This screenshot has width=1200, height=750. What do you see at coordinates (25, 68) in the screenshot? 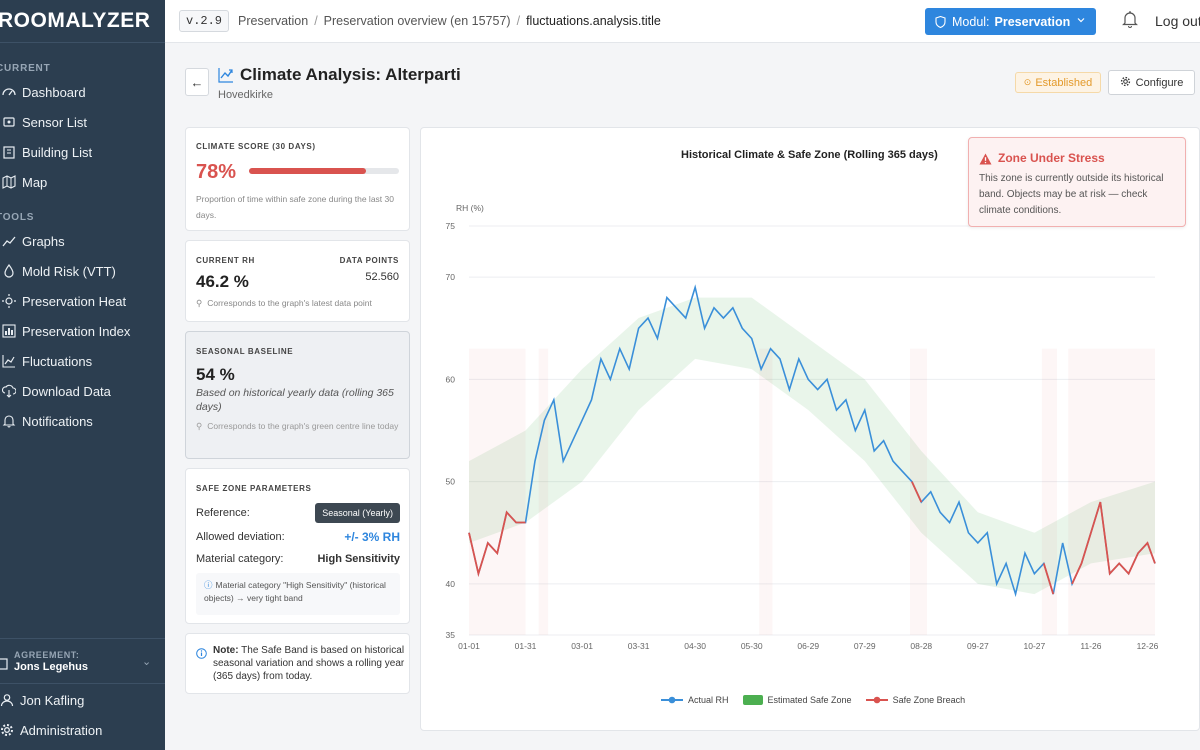
I see `sidebar-section-current: CURRENT` at bounding box center [25, 68].